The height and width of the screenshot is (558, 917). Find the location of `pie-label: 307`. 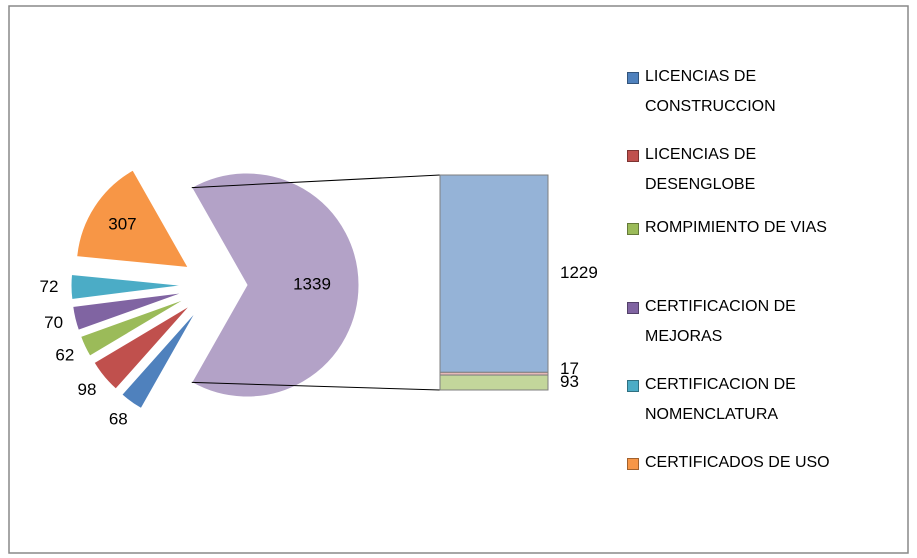

pie-label: 307 is located at coordinates (122, 223).